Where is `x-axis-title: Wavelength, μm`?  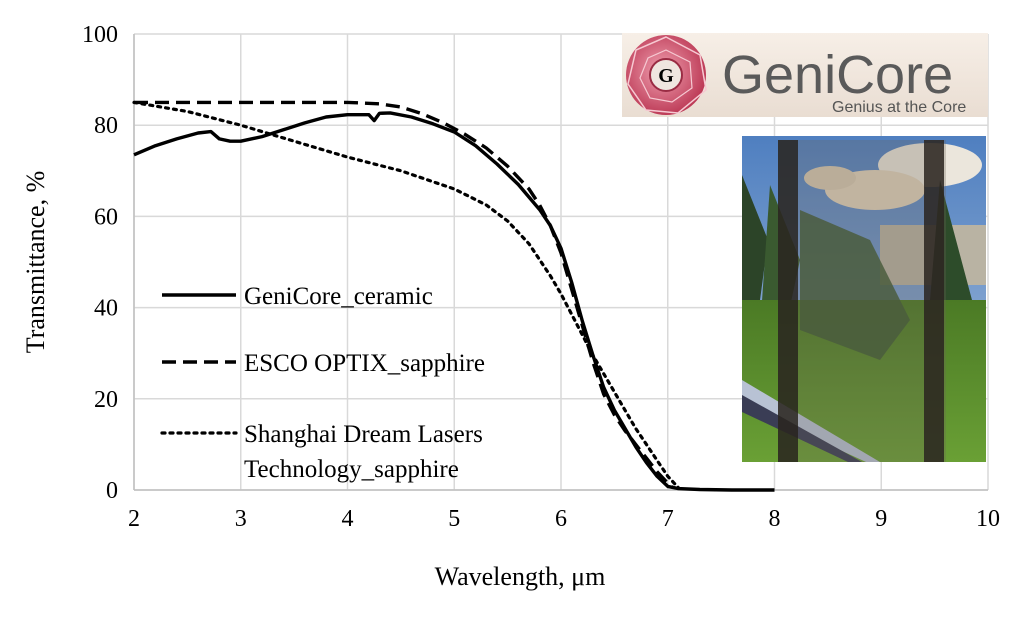 x-axis-title: Wavelength, μm is located at coordinates (520, 576).